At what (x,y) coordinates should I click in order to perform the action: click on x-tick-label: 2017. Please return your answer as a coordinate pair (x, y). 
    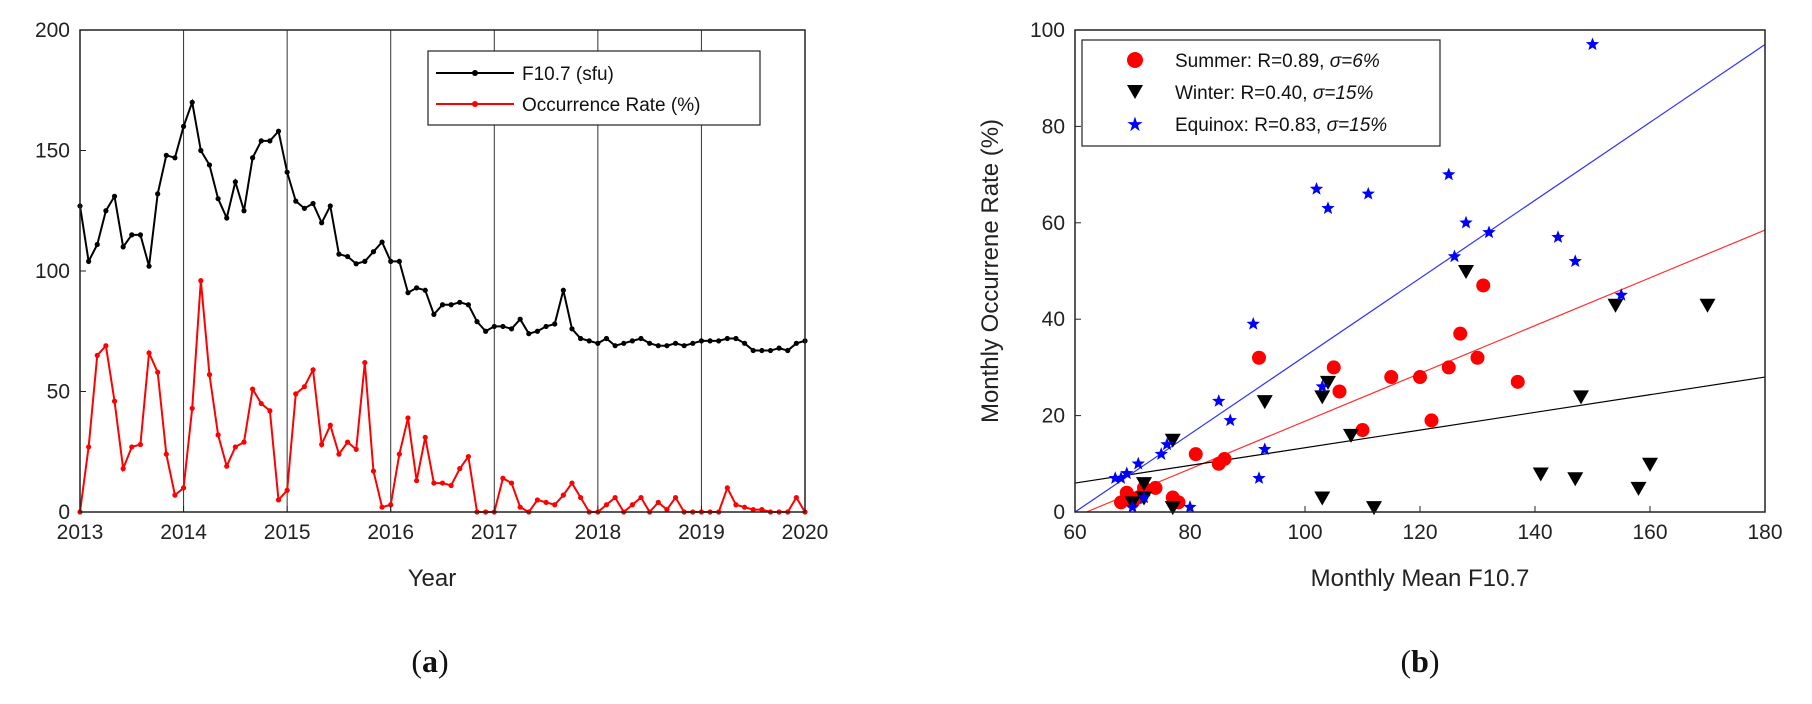
    Looking at the image, I should click on (494, 532).